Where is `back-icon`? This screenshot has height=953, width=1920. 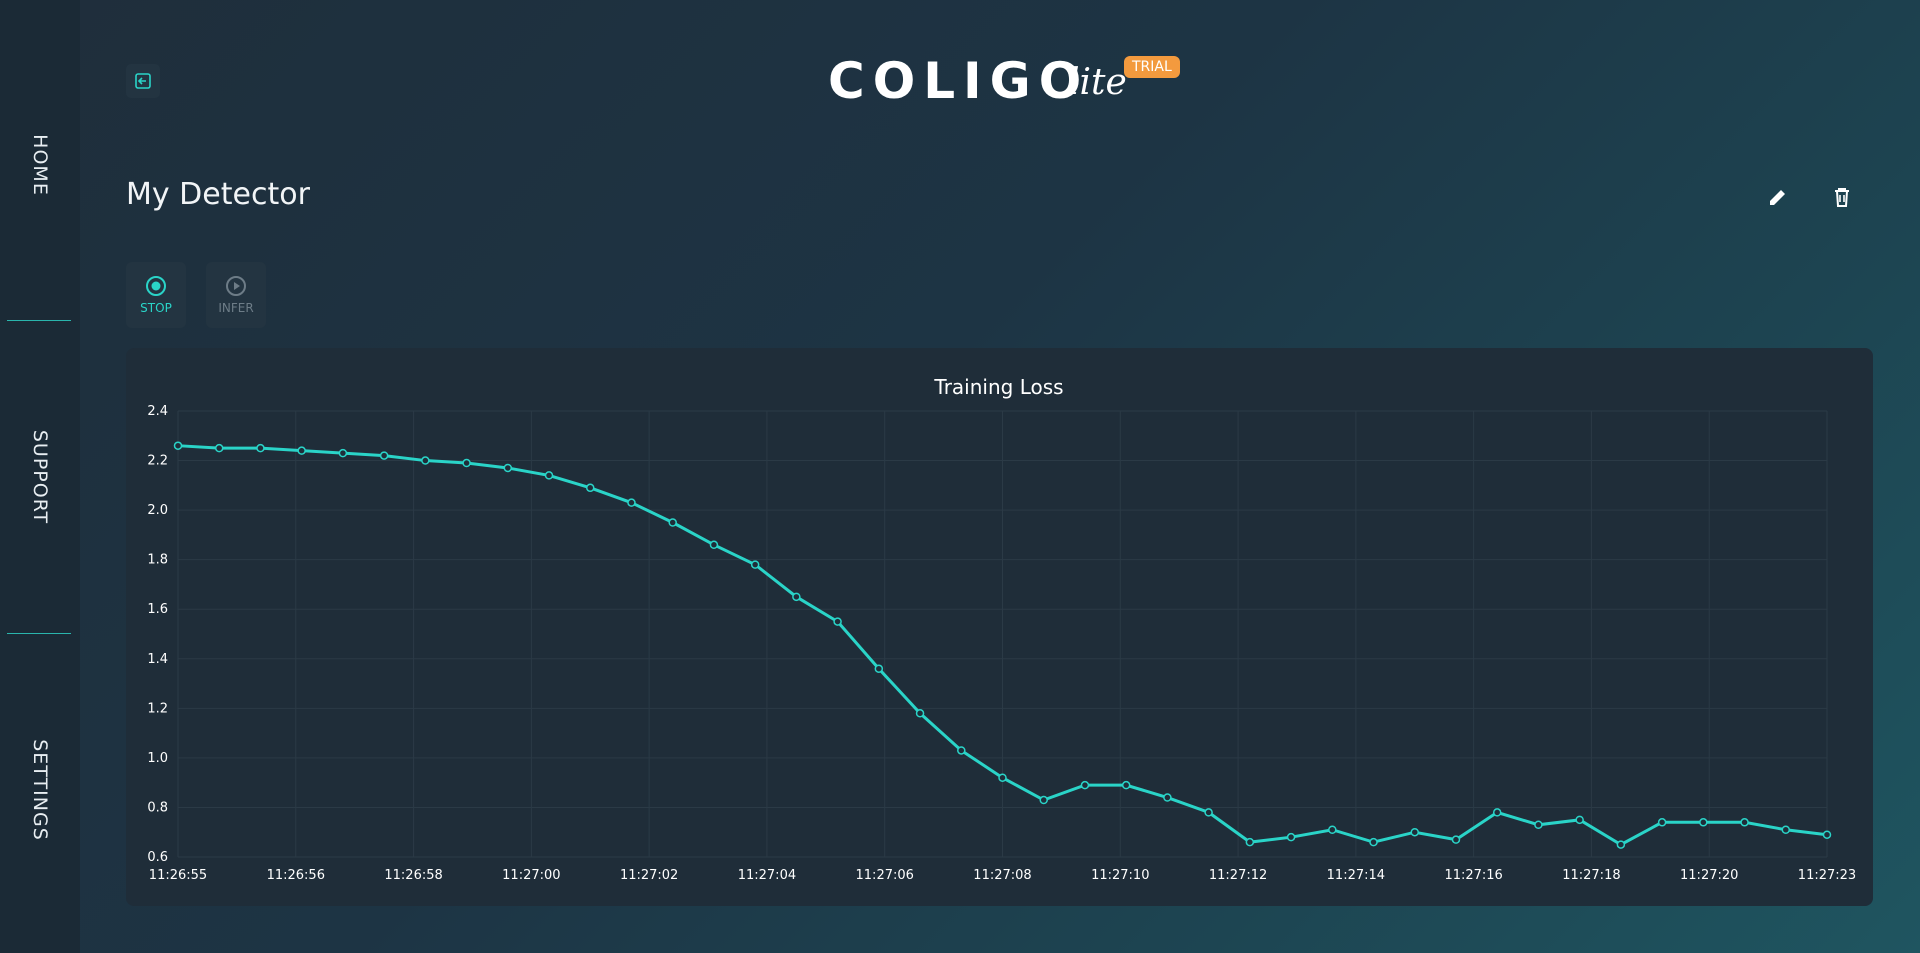 back-icon is located at coordinates (143, 81).